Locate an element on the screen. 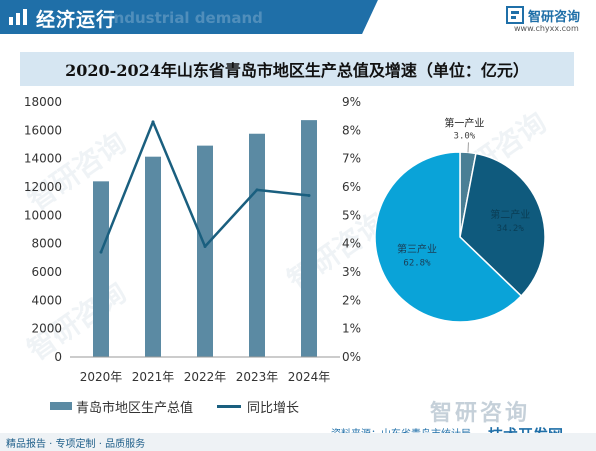 Image resolution: width=596 pixels, height=451 pixels. chart-icon is located at coordinates (18, 17).